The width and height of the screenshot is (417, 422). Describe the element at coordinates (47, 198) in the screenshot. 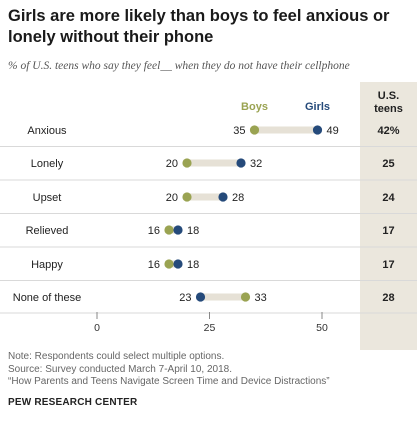

I see `category-label: Upset` at that location.